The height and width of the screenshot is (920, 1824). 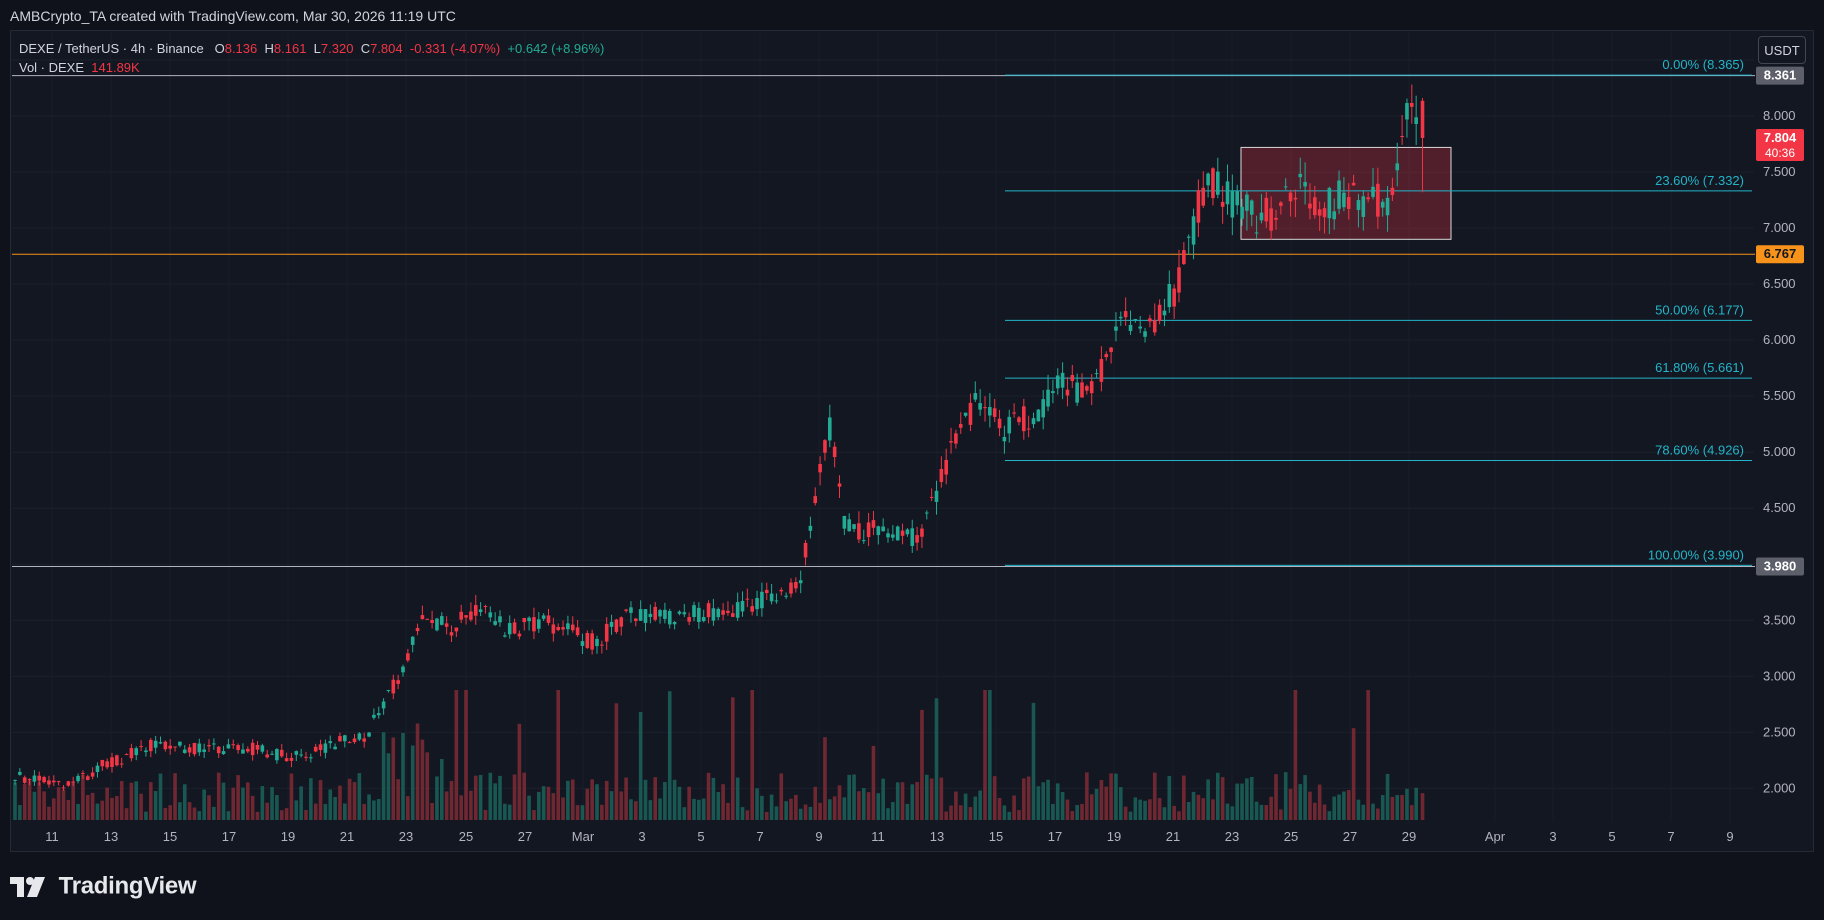 I want to click on x-tick-label: 13, so click(x=937, y=836).